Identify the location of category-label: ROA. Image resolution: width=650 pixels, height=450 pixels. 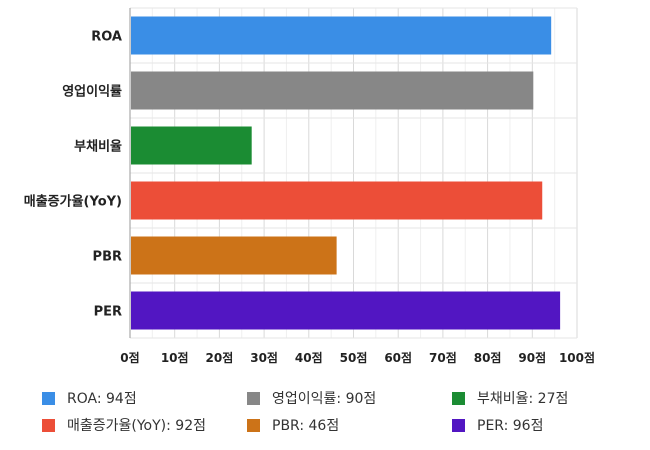
(106, 37).